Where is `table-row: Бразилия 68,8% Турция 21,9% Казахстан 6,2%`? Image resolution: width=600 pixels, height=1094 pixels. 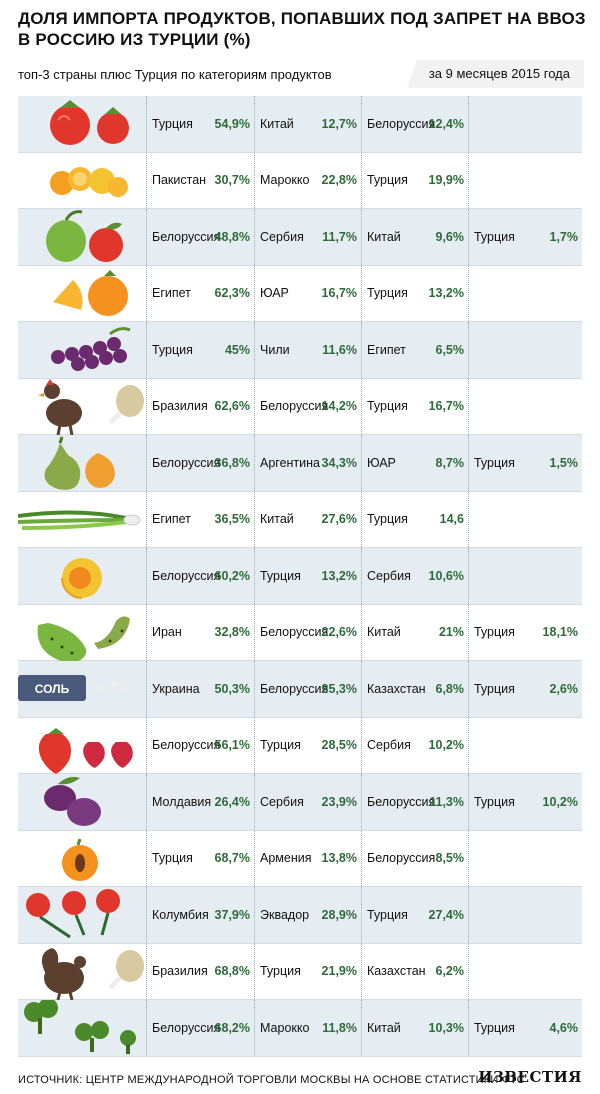 table-row: Бразилия 68,8% Турция 21,9% Казахстан 6,2% is located at coordinates (300, 971).